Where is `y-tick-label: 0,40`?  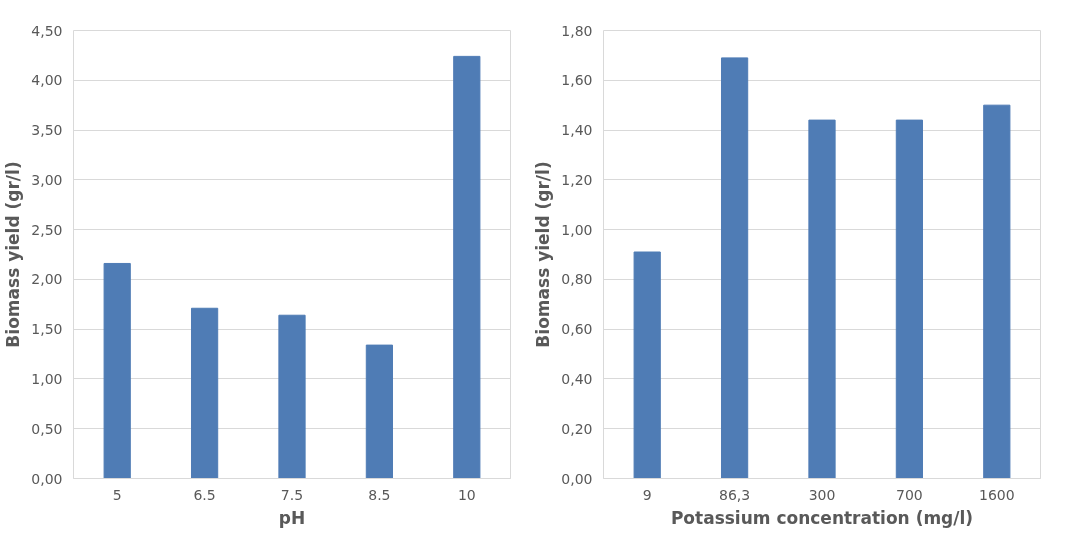
y-tick-label: 0,40 is located at coordinates (577, 378).